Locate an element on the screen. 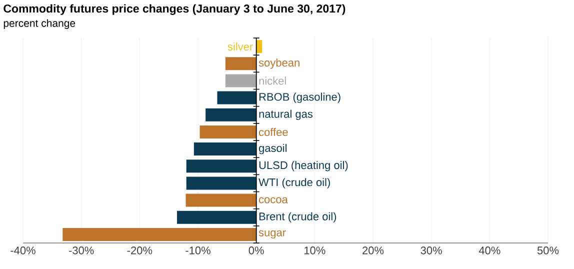 Image resolution: width=574 pixels, height=269 pixels. x-tick-label: -10% is located at coordinates (198, 250).